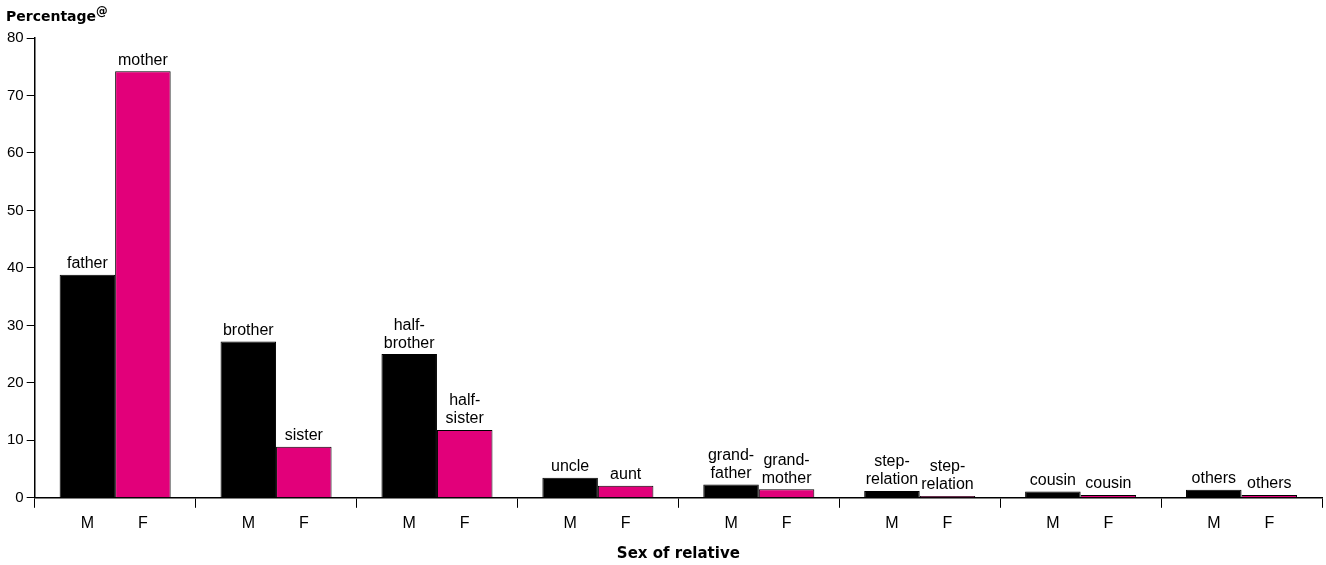 The width and height of the screenshot is (1326, 565). What do you see at coordinates (731, 463) in the screenshot?
I see `data-label: grand- father` at bounding box center [731, 463].